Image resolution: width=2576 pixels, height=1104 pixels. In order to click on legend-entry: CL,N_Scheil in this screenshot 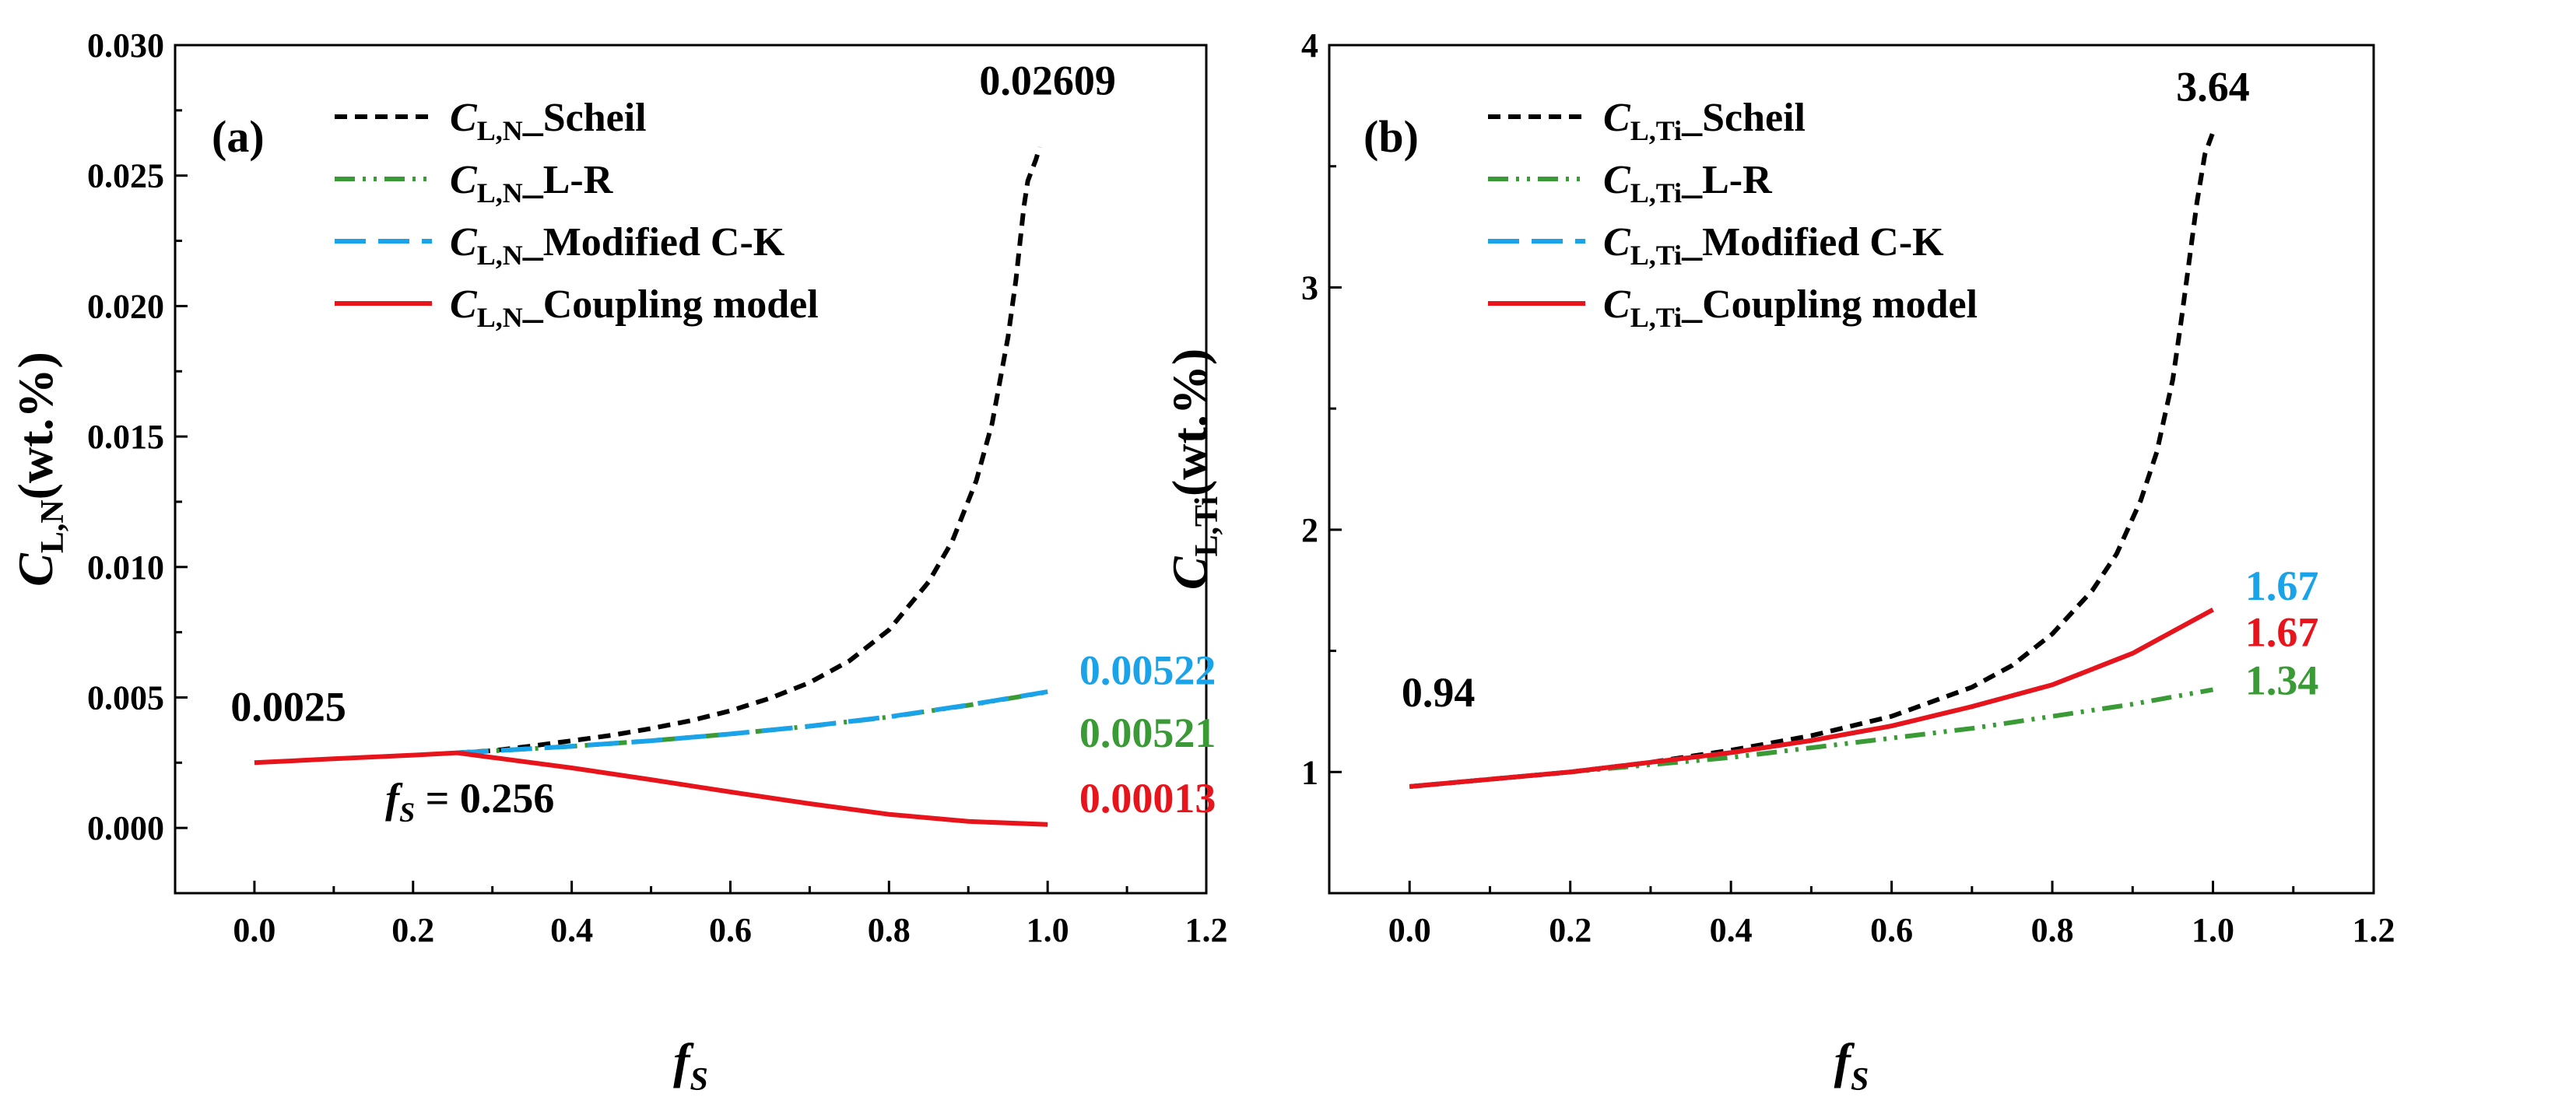, I will do `click(549, 121)`.